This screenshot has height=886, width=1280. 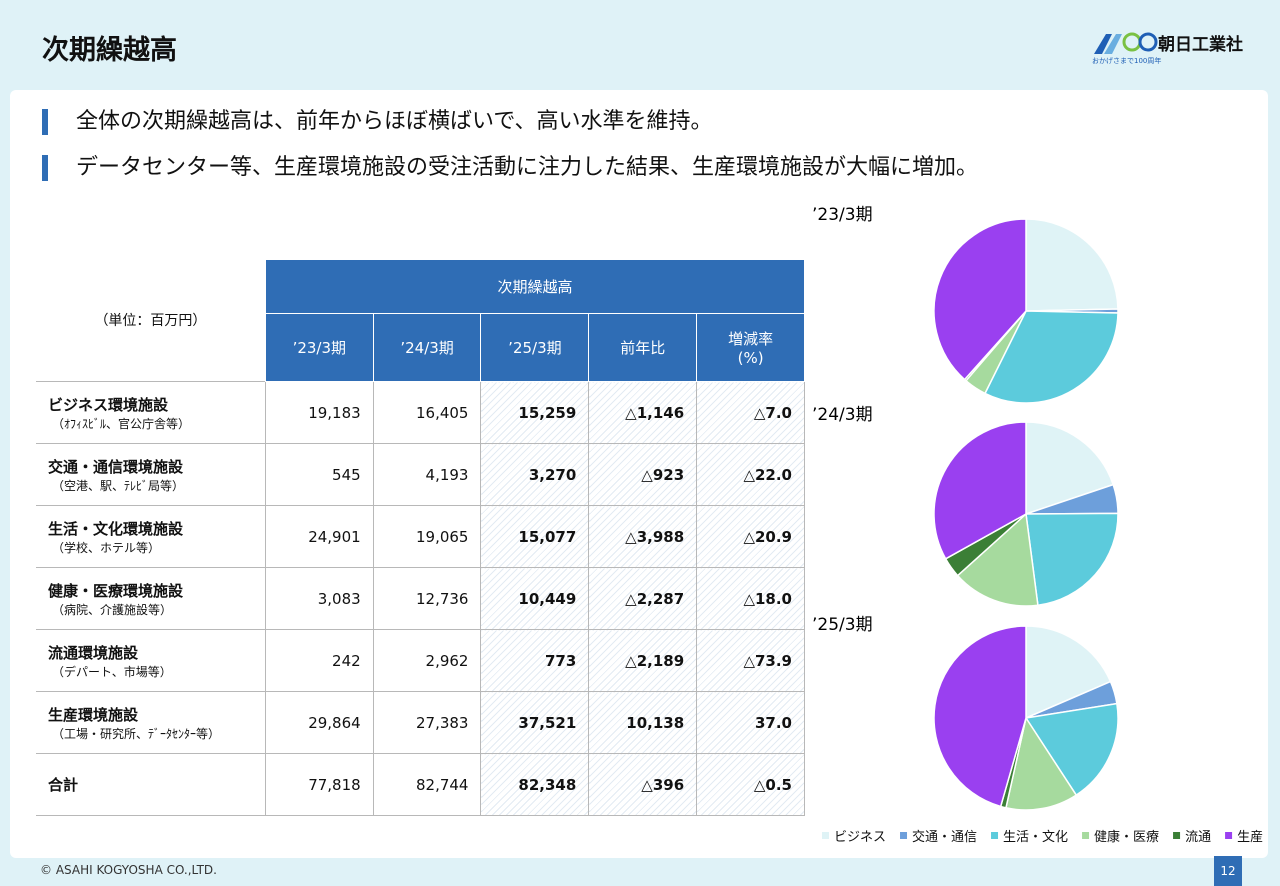 I want to click on cell: 37.0, so click(x=750, y=722).